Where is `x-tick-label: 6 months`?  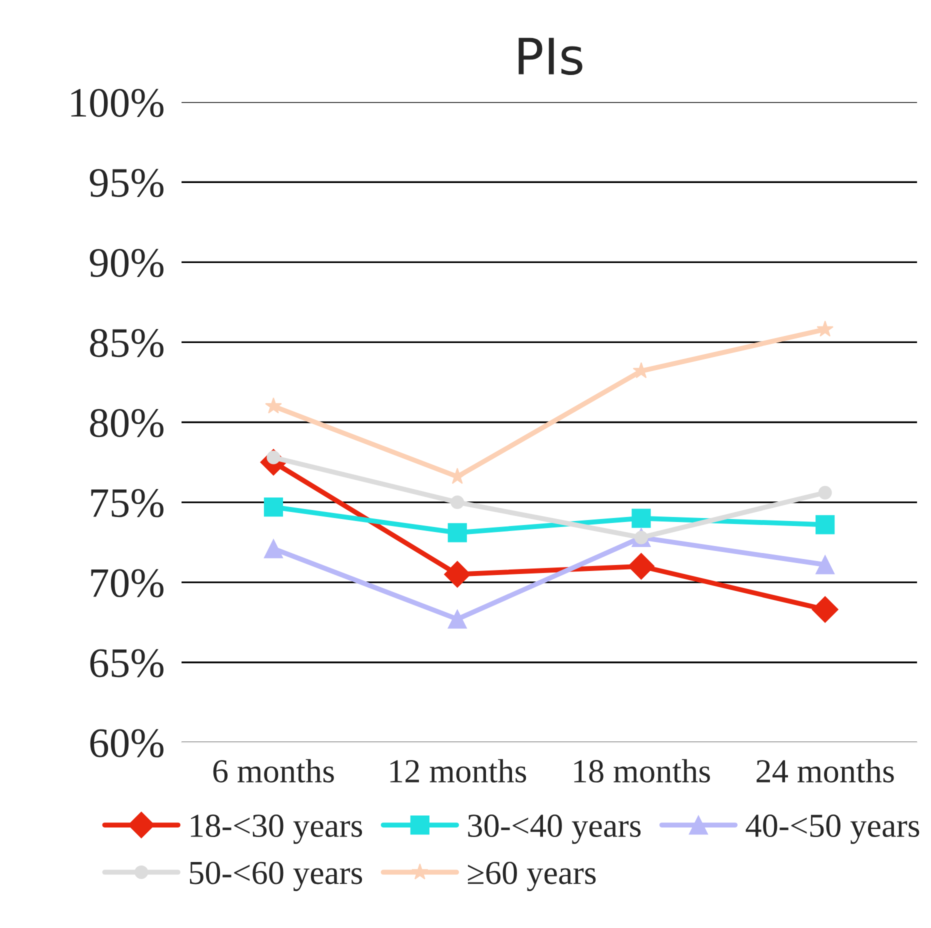 x-tick-label: 6 months is located at coordinates (273, 771).